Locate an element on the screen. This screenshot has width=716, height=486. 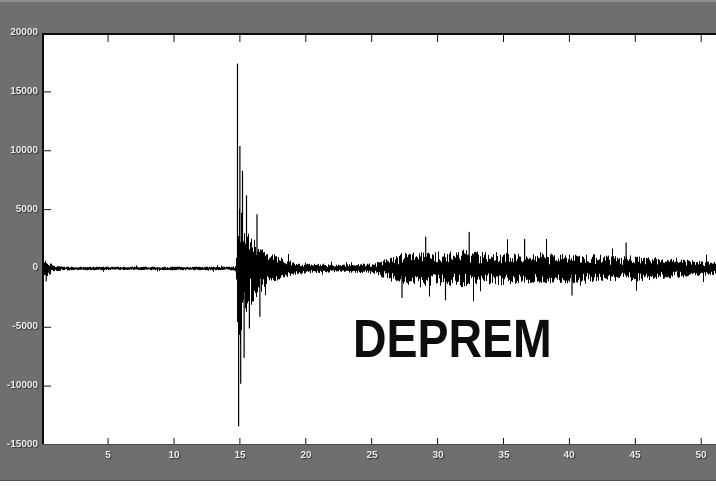
x-tick-label: 45 is located at coordinates (635, 455).